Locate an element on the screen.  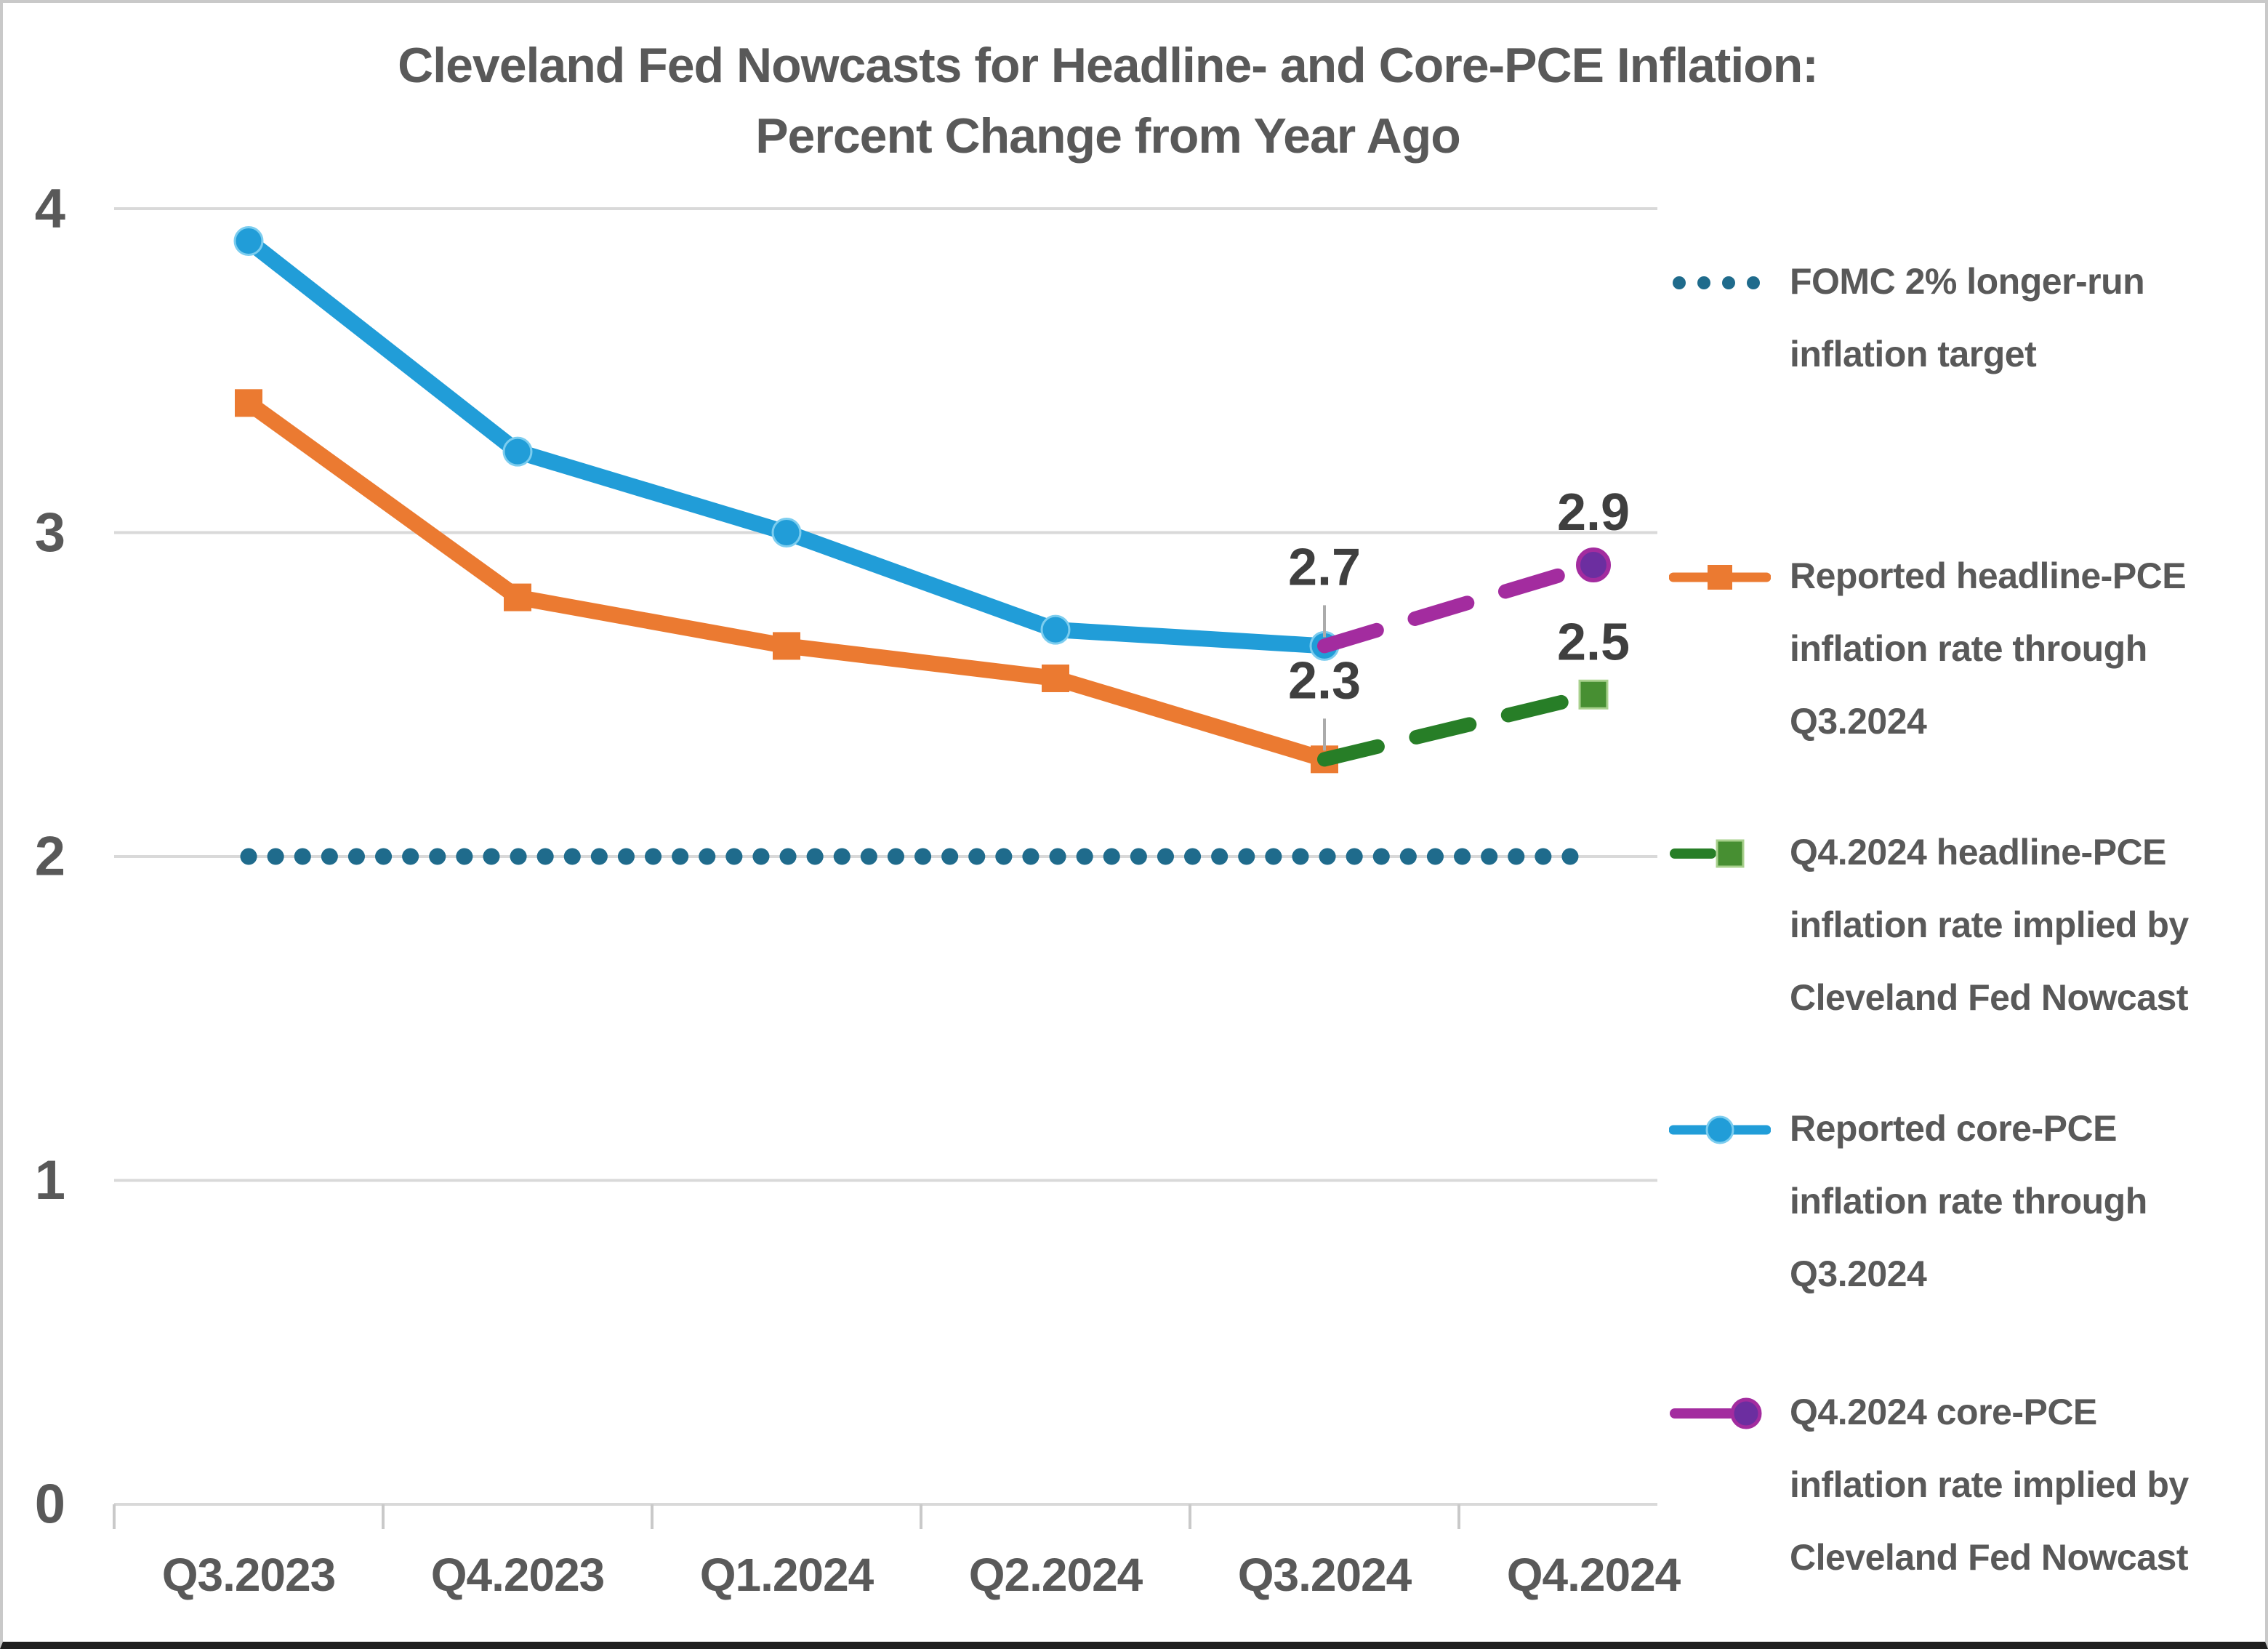
legend-label-fomc-target: FOMC 2% longer-run inflation target is located at coordinates (1967, 317).